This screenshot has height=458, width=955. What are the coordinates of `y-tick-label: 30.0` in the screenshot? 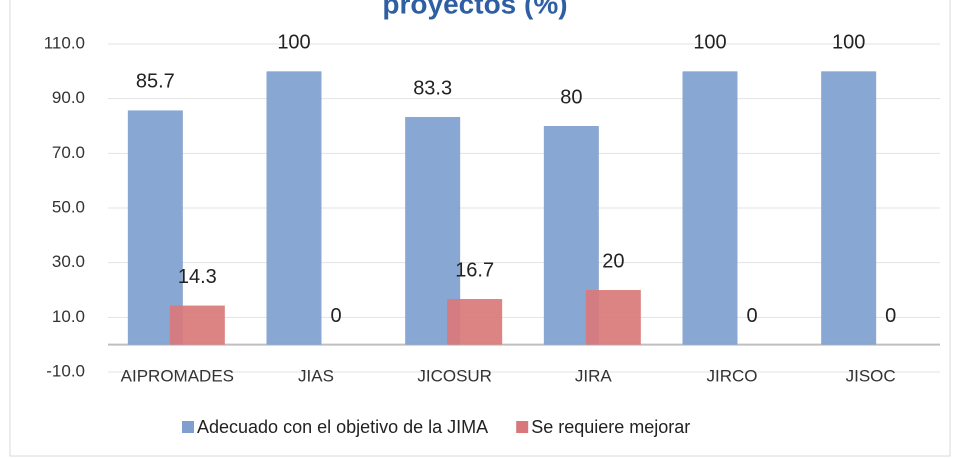 It's located at (68, 261).